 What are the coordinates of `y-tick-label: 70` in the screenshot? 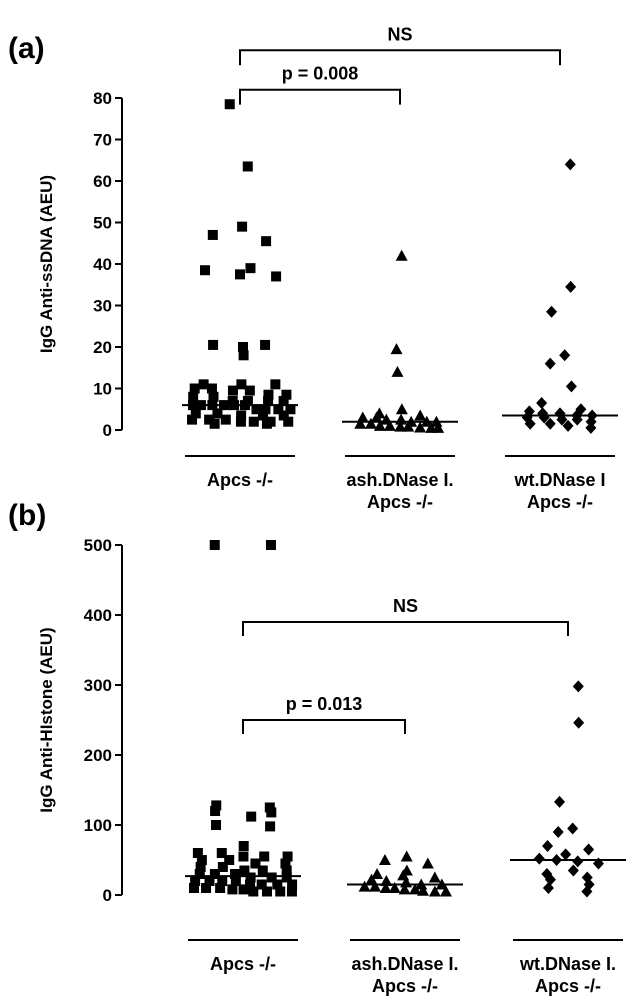 It's located at (102, 140).